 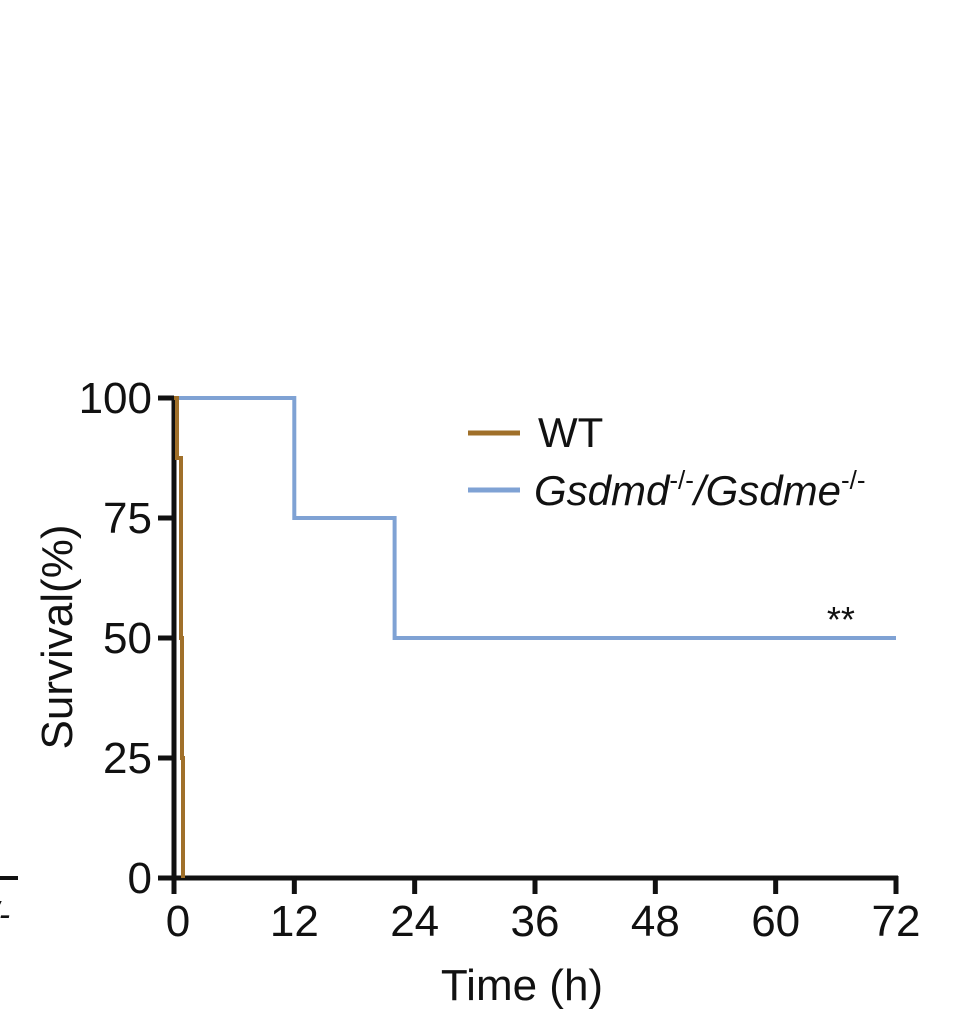 I want to click on x-ticks: 0 12 24 36 48 60 72, so click(x=543, y=911).